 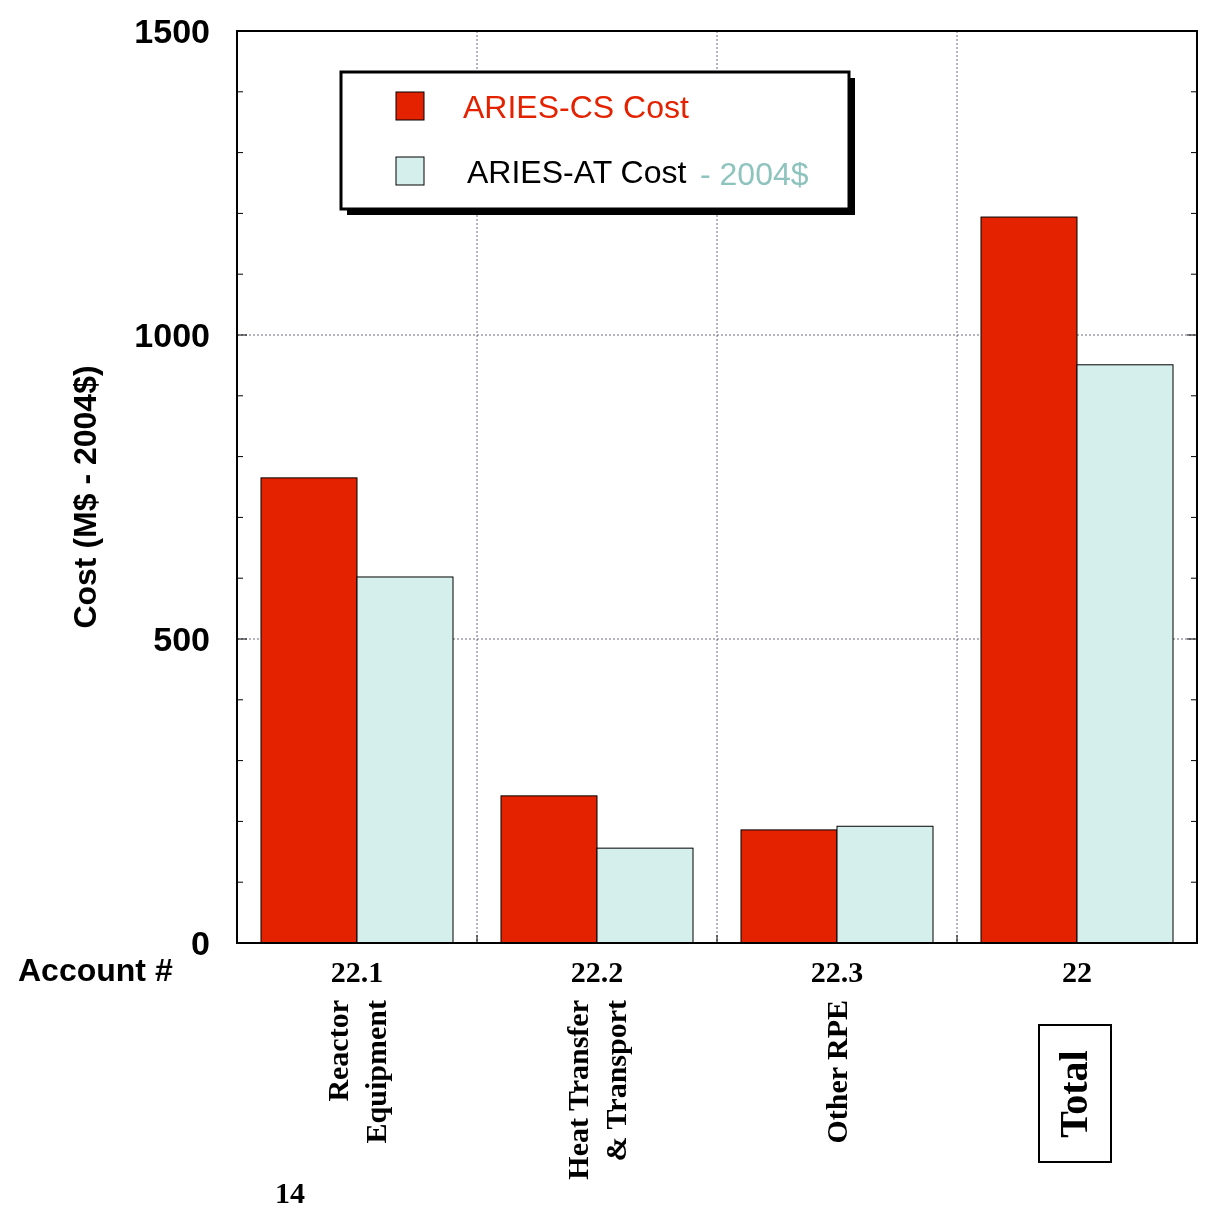 I want to click on y-tick-label: 0, so click(x=200, y=942).